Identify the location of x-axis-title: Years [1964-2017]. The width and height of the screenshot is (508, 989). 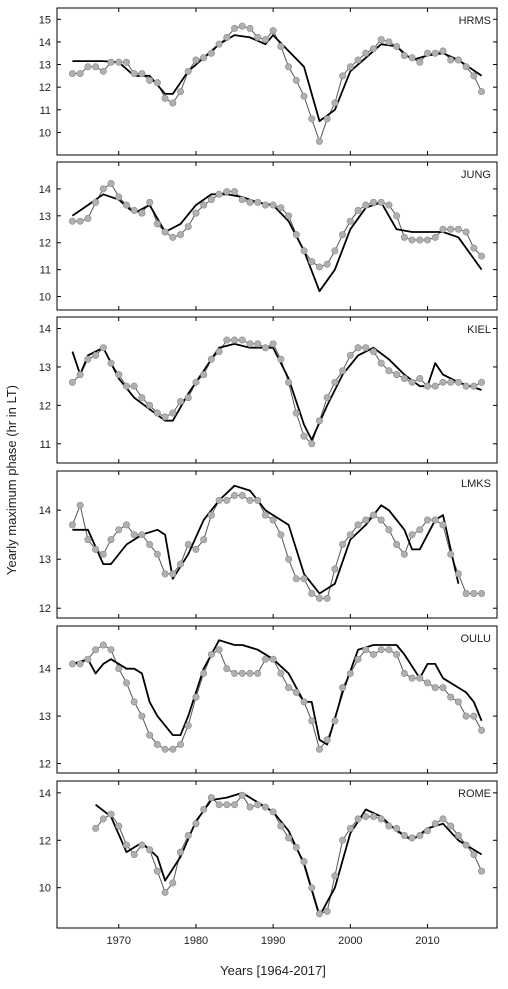
(273, 970).